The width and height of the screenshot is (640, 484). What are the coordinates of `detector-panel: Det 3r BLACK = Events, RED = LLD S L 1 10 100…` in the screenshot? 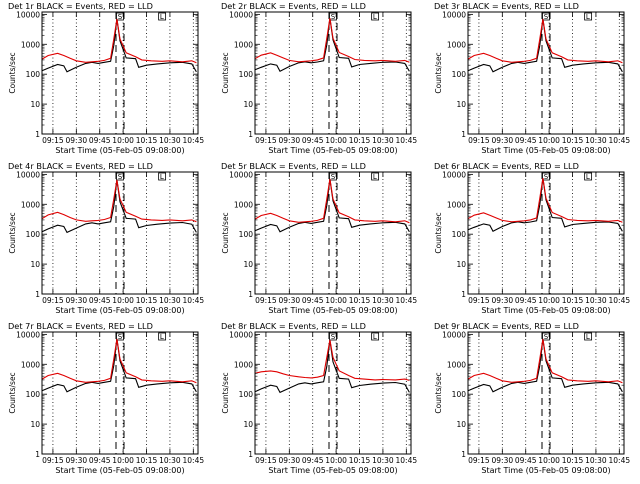 It's located at (532, 80).